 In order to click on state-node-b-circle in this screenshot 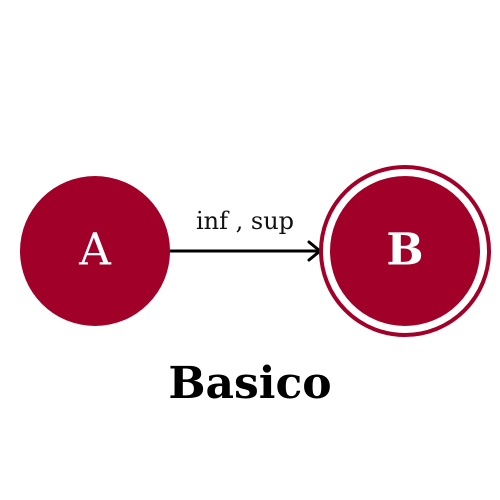, I will do `click(405, 251)`.